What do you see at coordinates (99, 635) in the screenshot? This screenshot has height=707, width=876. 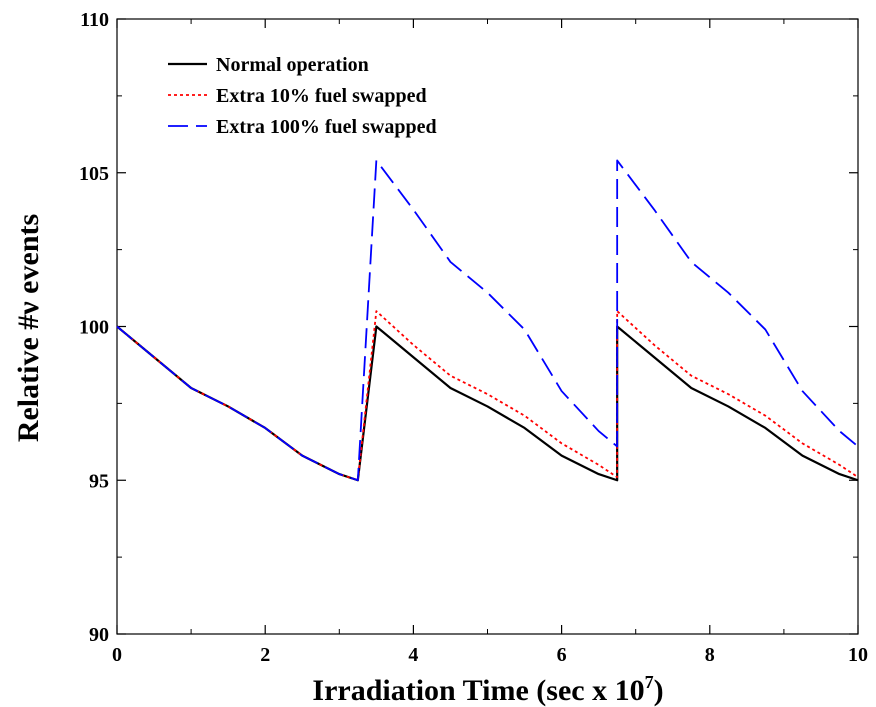 I see `y-tick-label: 90` at bounding box center [99, 635].